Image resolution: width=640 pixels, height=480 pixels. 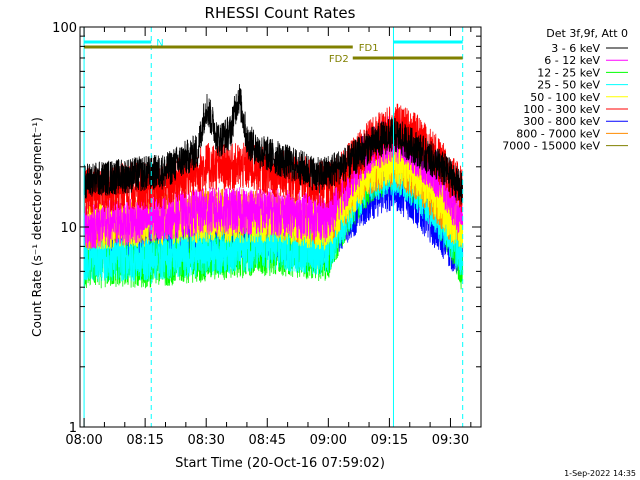 What do you see at coordinates (600, 473) in the screenshot?
I see `footer-timestamp: 1-Sep-2022 14:35` at bounding box center [600, 473].